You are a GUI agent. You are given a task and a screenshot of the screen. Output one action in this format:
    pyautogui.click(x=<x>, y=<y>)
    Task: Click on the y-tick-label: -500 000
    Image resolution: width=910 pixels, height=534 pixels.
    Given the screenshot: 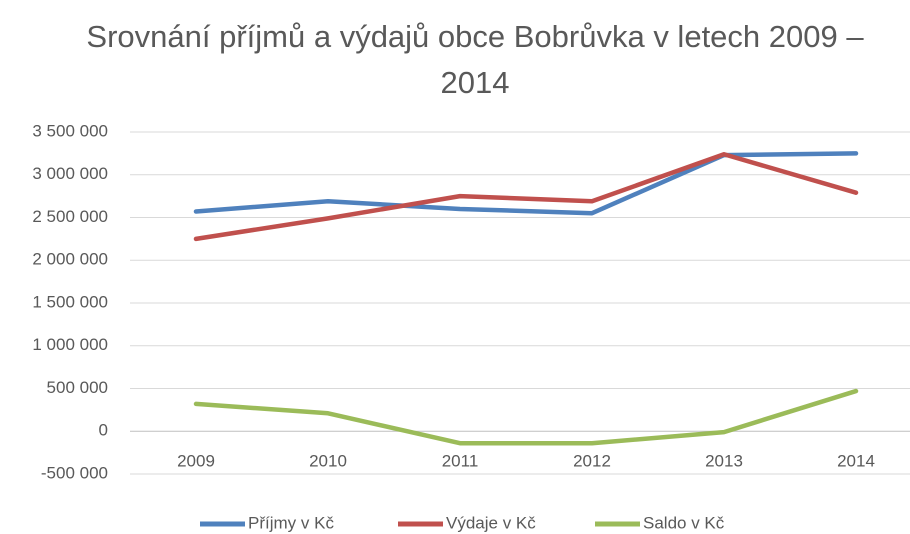 What is the action you would take?
    pyautogui.click(x=74, y=472)
    